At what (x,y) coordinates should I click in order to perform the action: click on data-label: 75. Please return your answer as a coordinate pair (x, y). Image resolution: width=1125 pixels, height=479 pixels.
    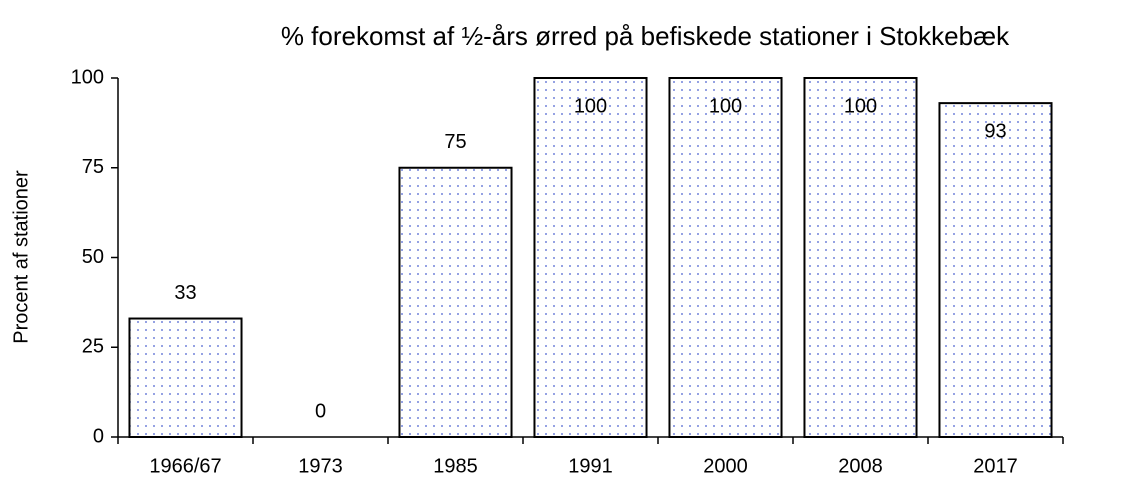
    Looking at the image, I should click on (455, 142).